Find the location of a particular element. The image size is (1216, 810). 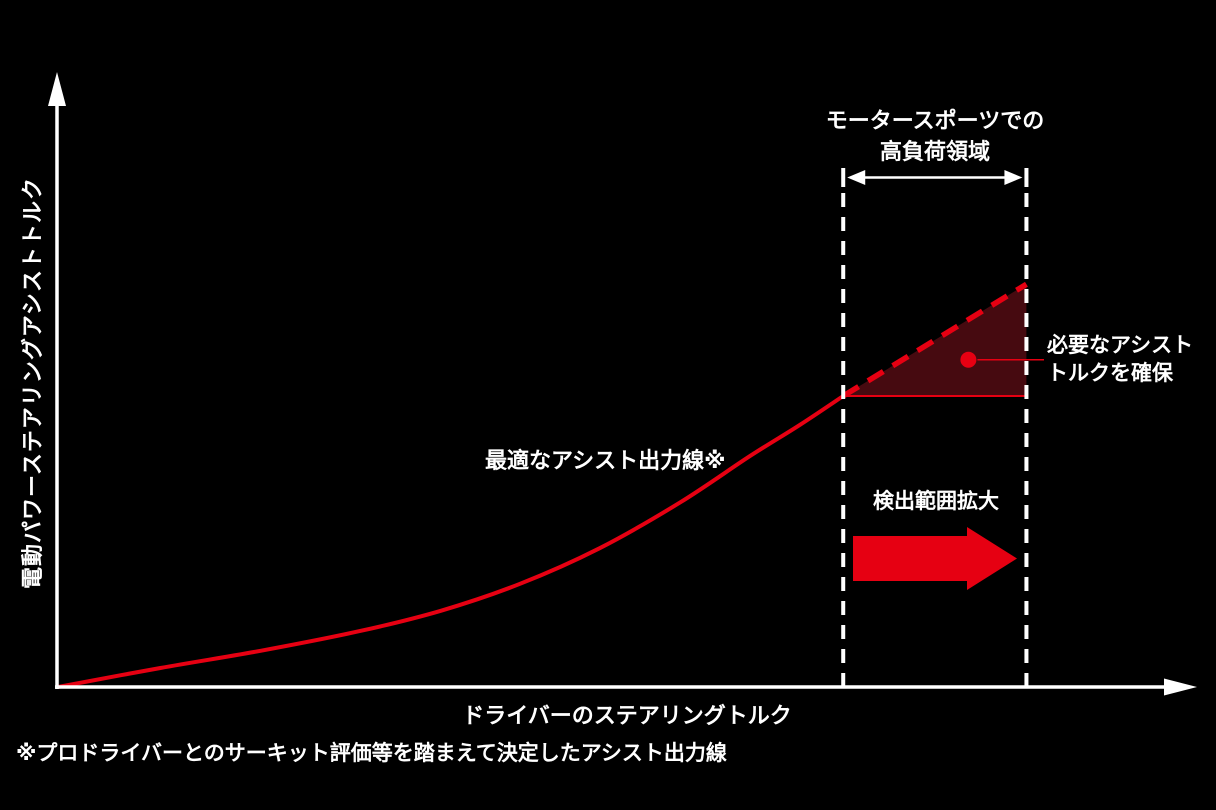

range-cap-left is located at coordinates (843, 177).